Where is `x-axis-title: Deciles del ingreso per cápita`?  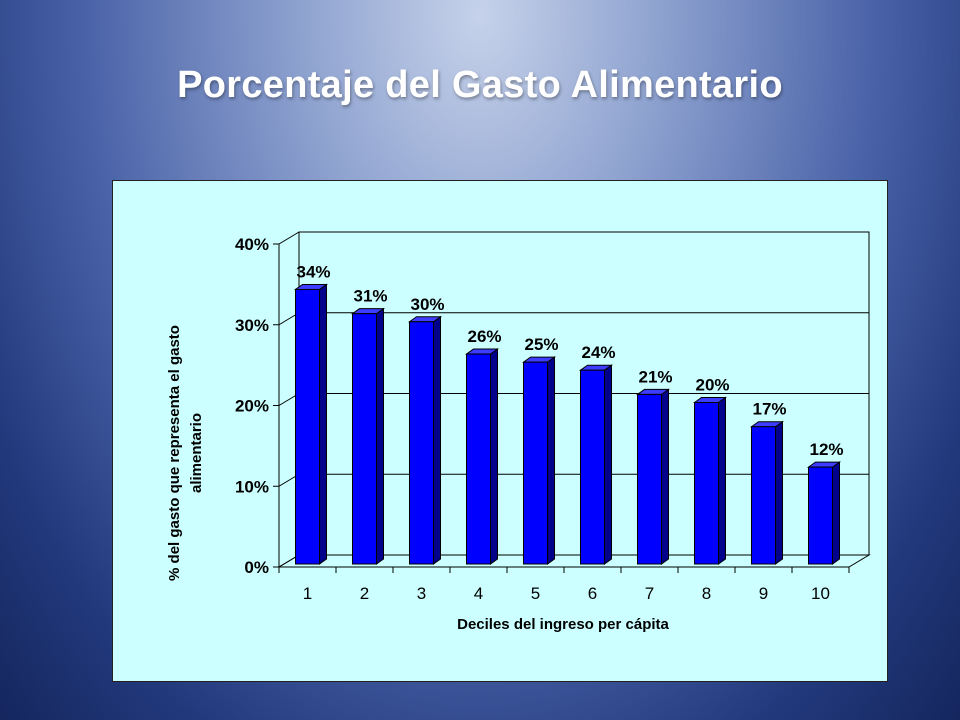 x-axis-title: Deciles del ingreso per cápita is located at coordinates (563, 624).